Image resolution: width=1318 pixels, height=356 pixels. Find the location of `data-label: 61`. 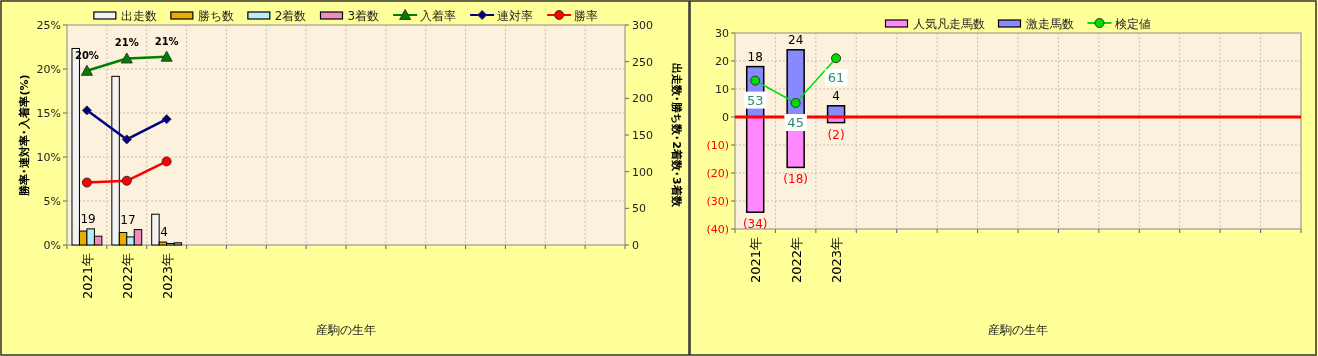

data-label: 61 is located at coordinates (836, 78).